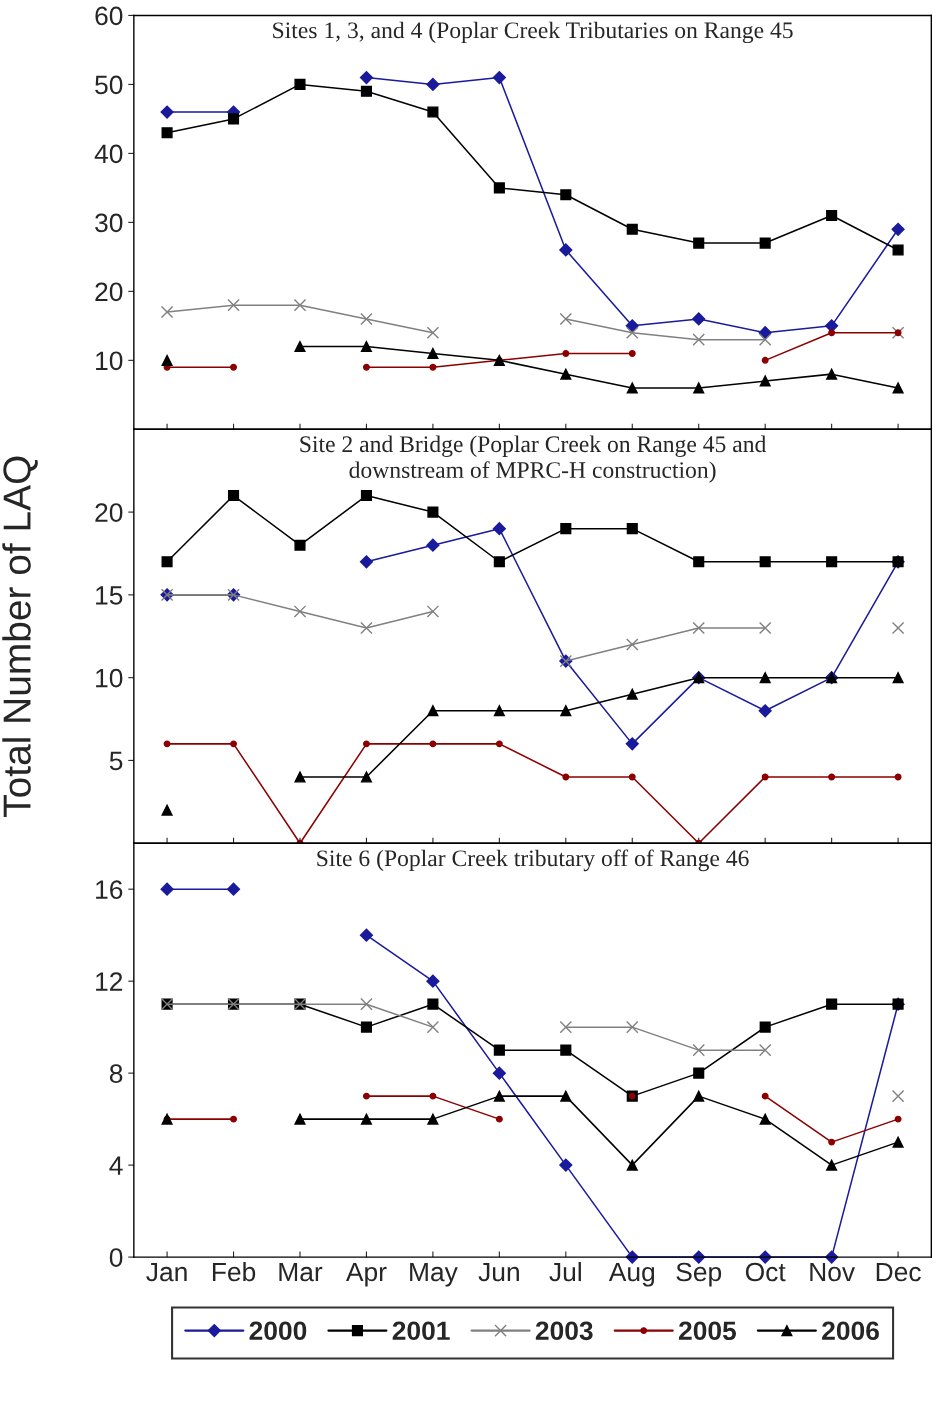 Image resolution: width=936 pixels, height=1403 pixels. Describe the element at coordinates (301, 1272) in the screenshot. I see `x-tick-label: Mar` at that location.